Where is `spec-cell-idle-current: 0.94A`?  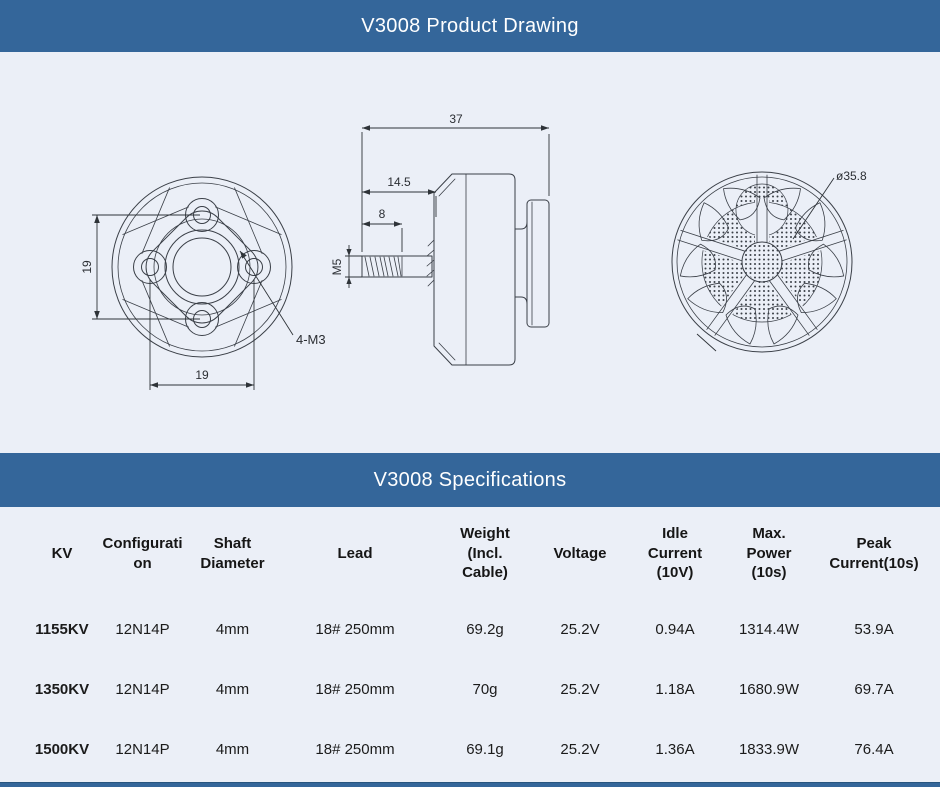 spec-cell-idle-current: 0.94A is located at coordinates (675, 630).